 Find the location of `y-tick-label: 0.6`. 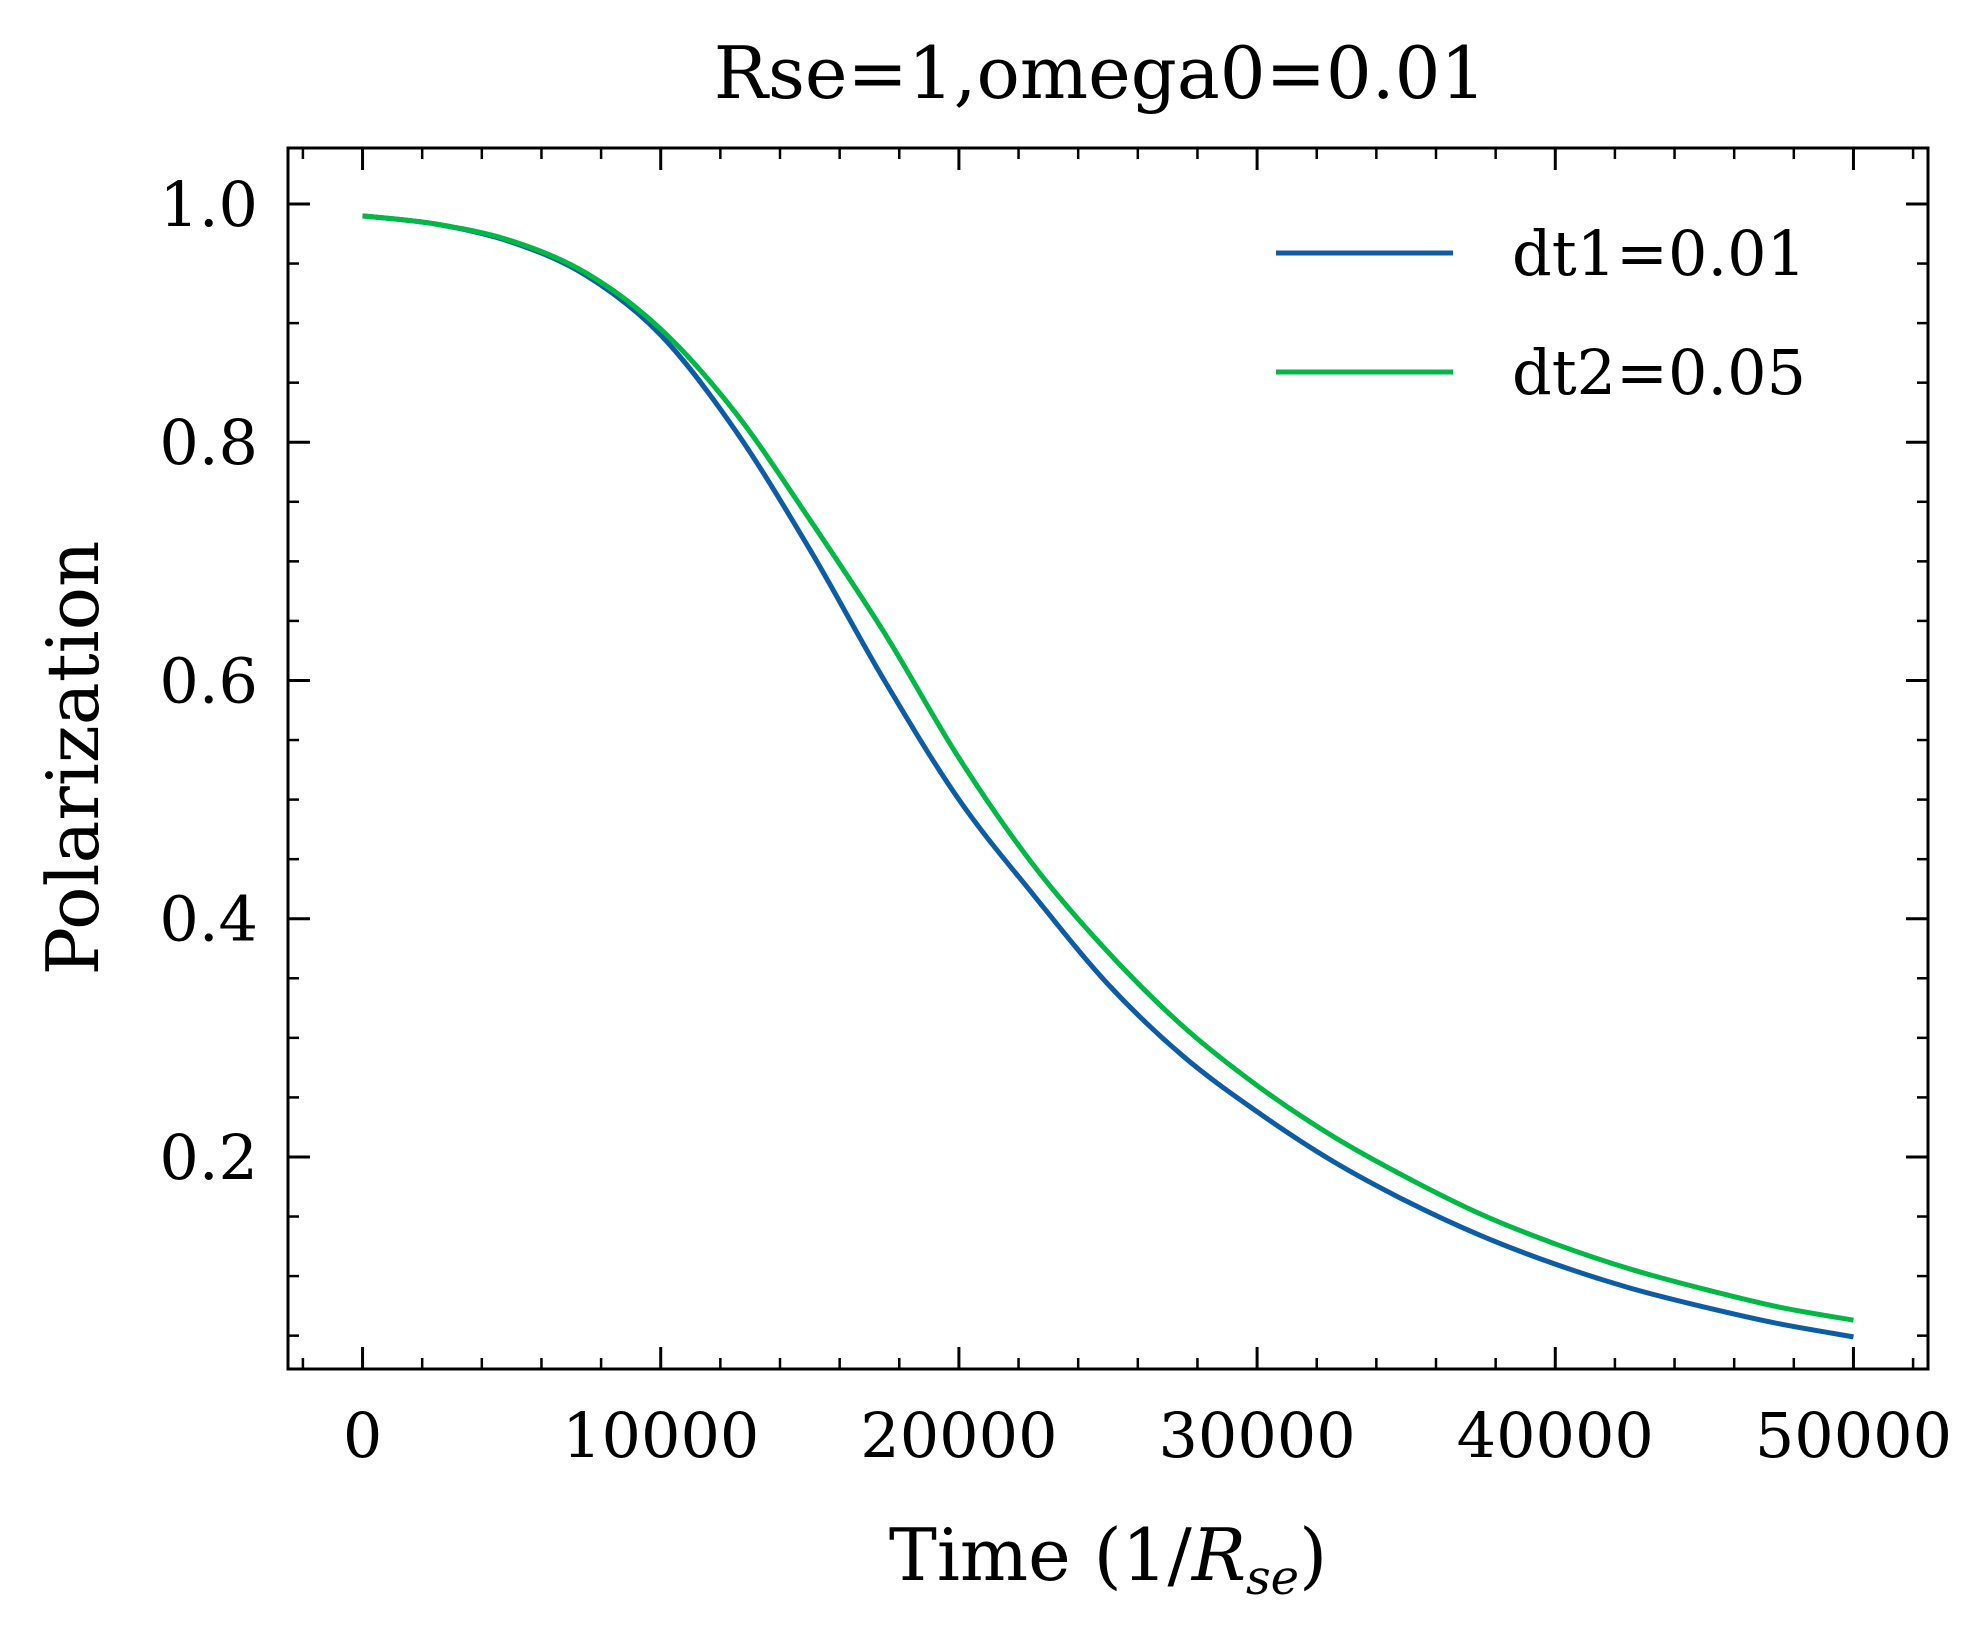

y-tick-label: 0.6 is located at coordinates (208, 680).